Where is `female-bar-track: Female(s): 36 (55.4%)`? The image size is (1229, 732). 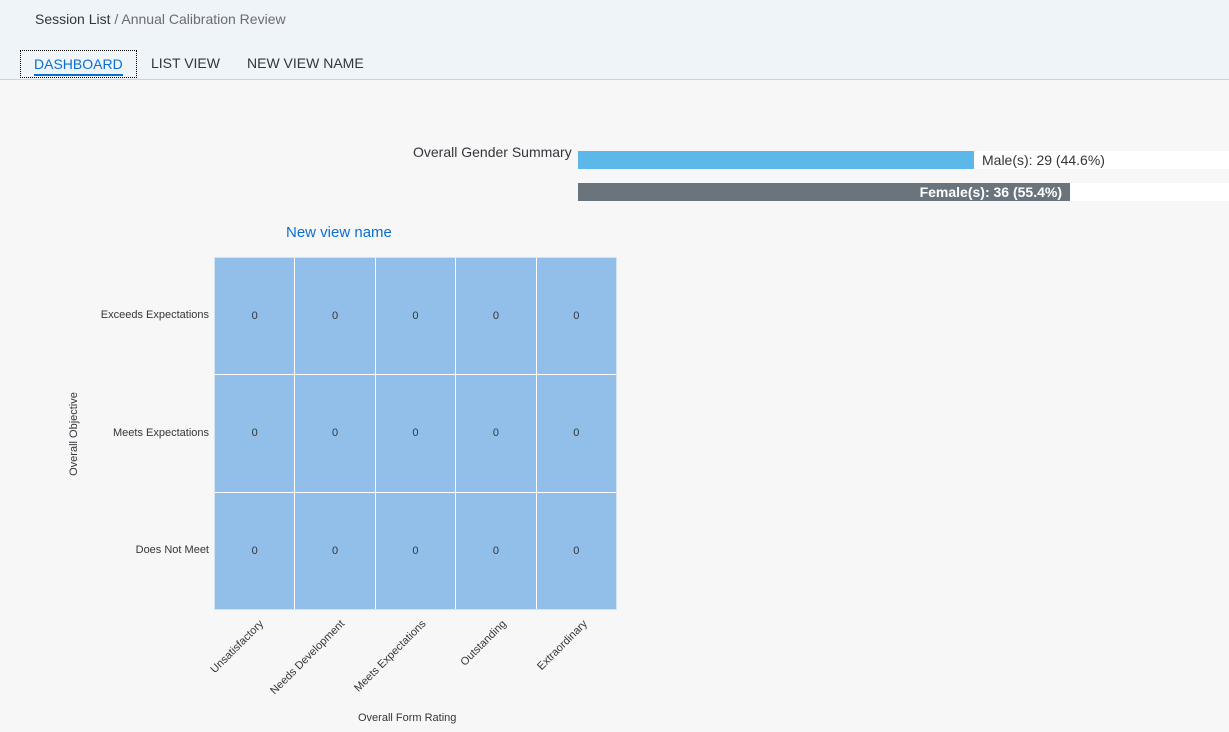 female-bar-track: Female(s): 36 (55.4%) is located at coordinates (903, 192).